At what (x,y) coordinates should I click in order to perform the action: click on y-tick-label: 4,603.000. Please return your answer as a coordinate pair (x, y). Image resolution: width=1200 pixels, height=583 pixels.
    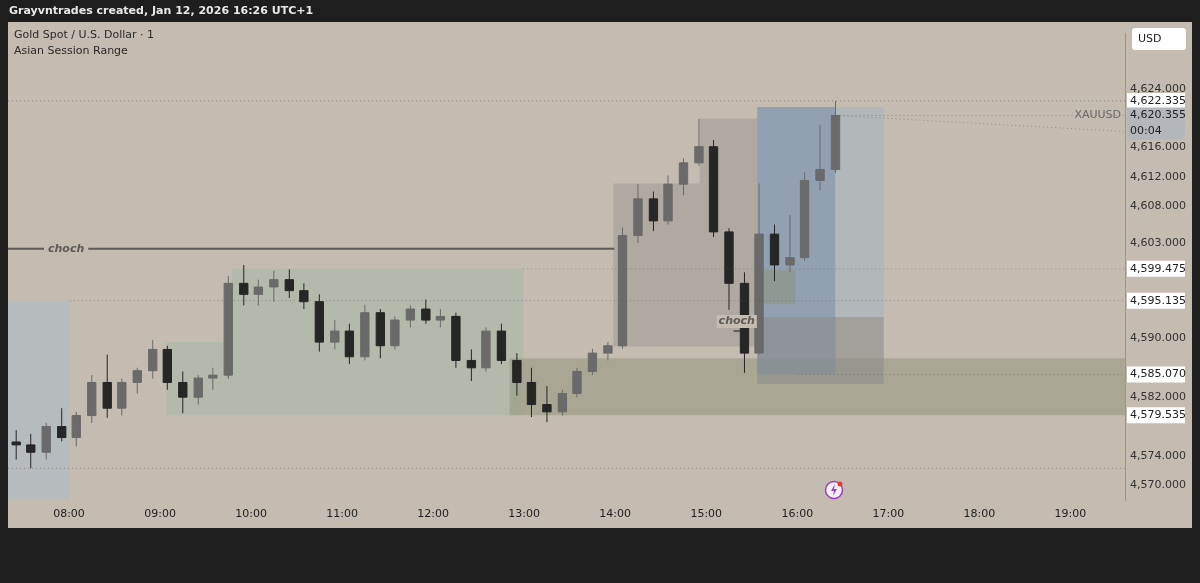
    Looking at the image, I should click on (1158, 242).